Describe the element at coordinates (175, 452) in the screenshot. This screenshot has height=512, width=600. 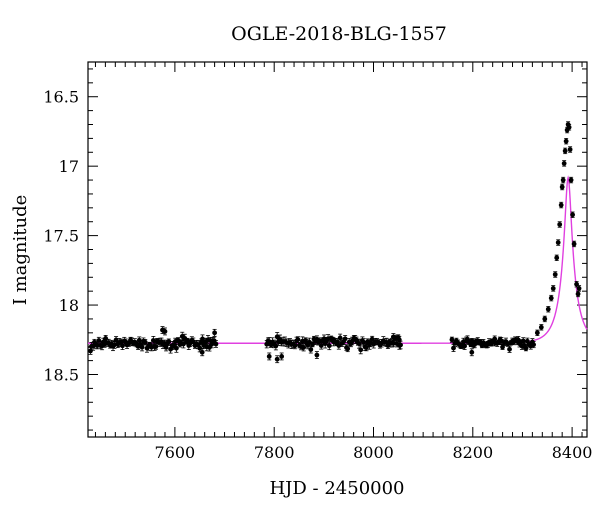
I see `x-tick-label: 7600` at that location.